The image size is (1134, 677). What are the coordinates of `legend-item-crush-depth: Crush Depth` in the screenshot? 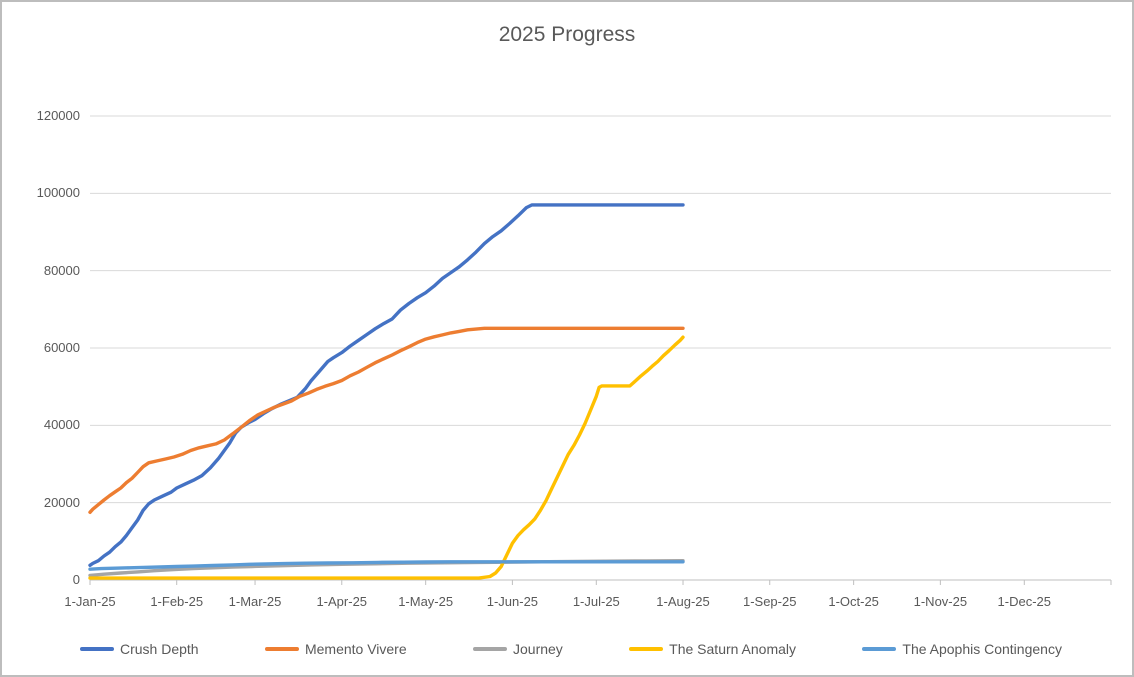 It's located at (139, 649).